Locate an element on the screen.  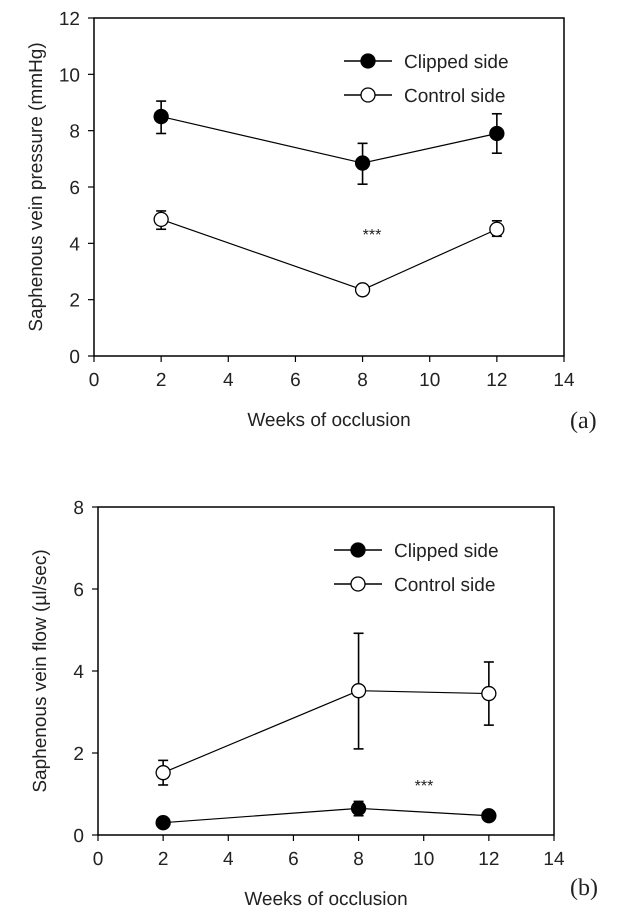
text: (b) is located at coordinates (584, 888).